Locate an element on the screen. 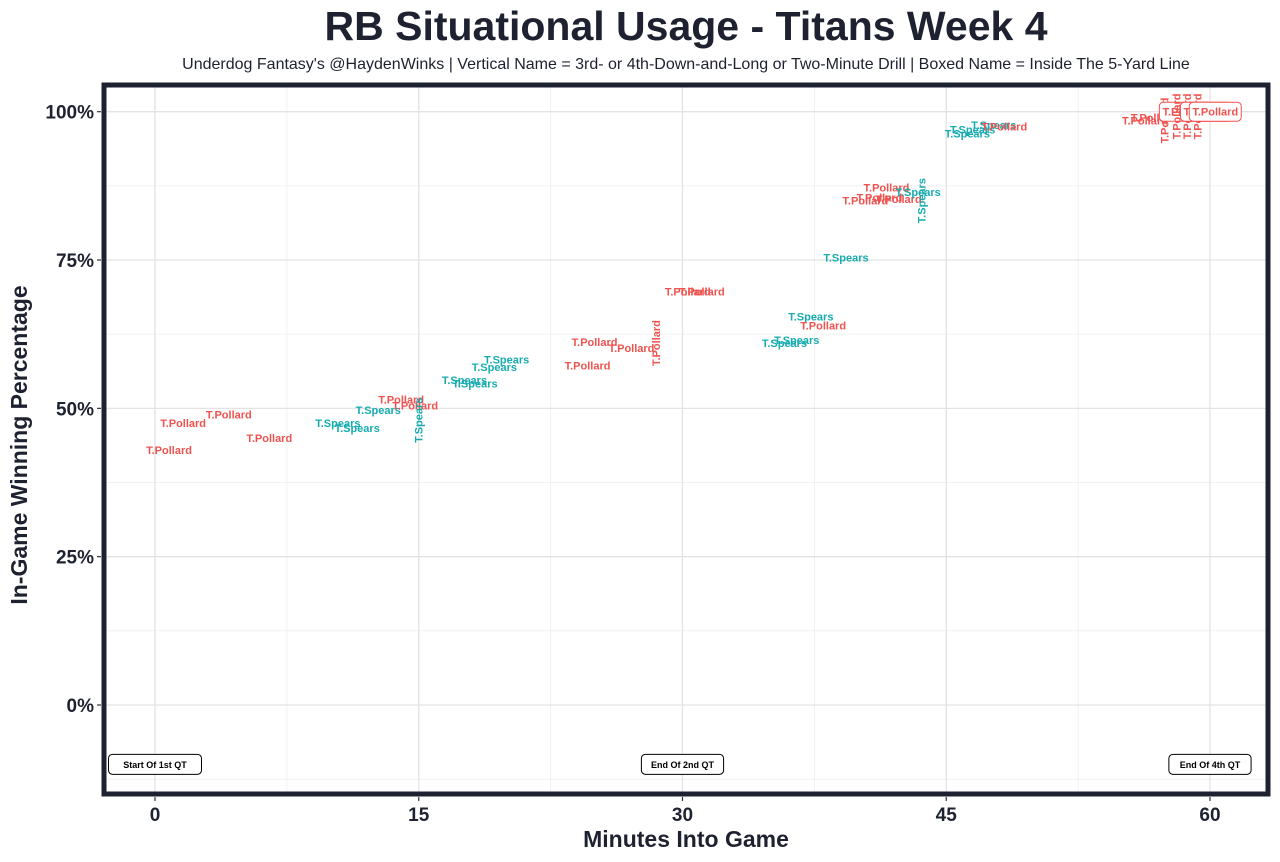 The height and width of the screenshot is (862, 1280). x-tick-label: 60 is located at coordinates (1209, 815).